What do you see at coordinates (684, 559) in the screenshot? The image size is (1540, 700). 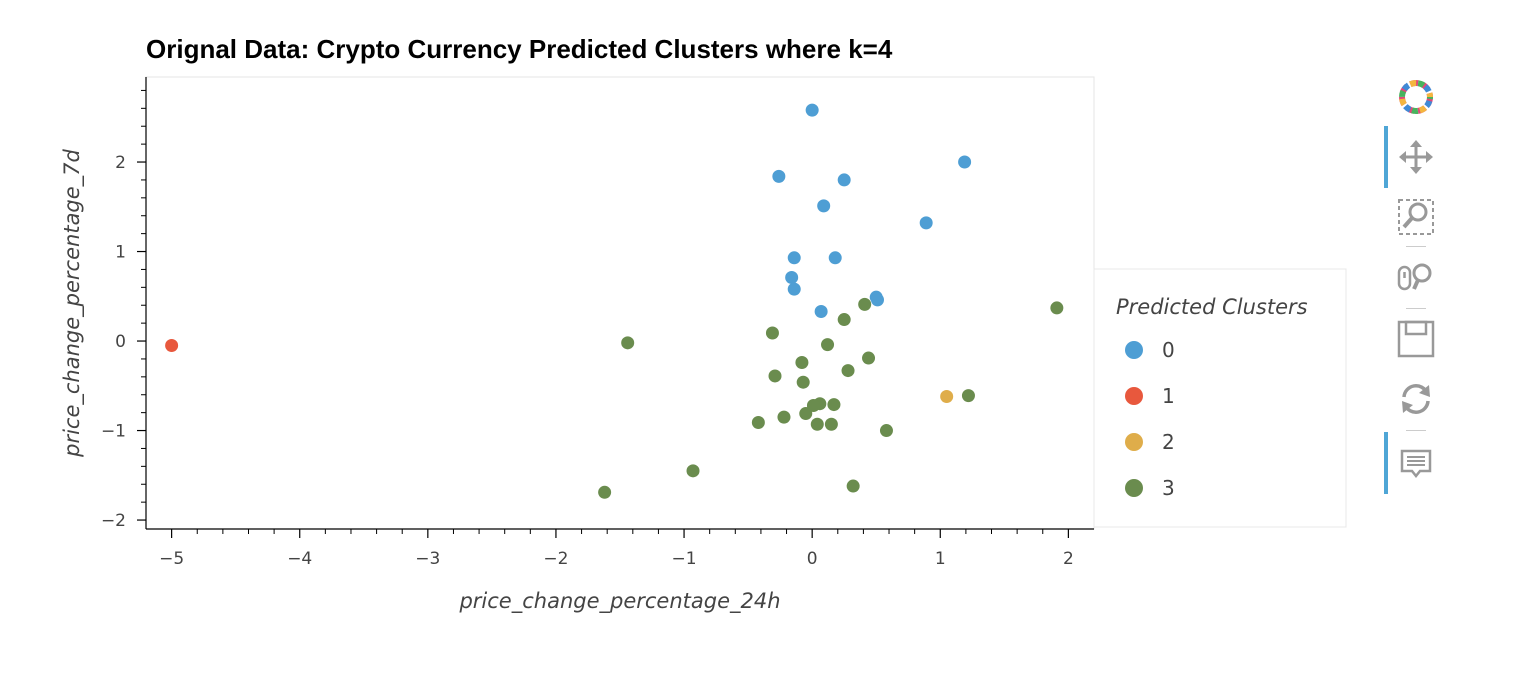 I see `x-tick-label: −1` at bounding box center [684, 559].